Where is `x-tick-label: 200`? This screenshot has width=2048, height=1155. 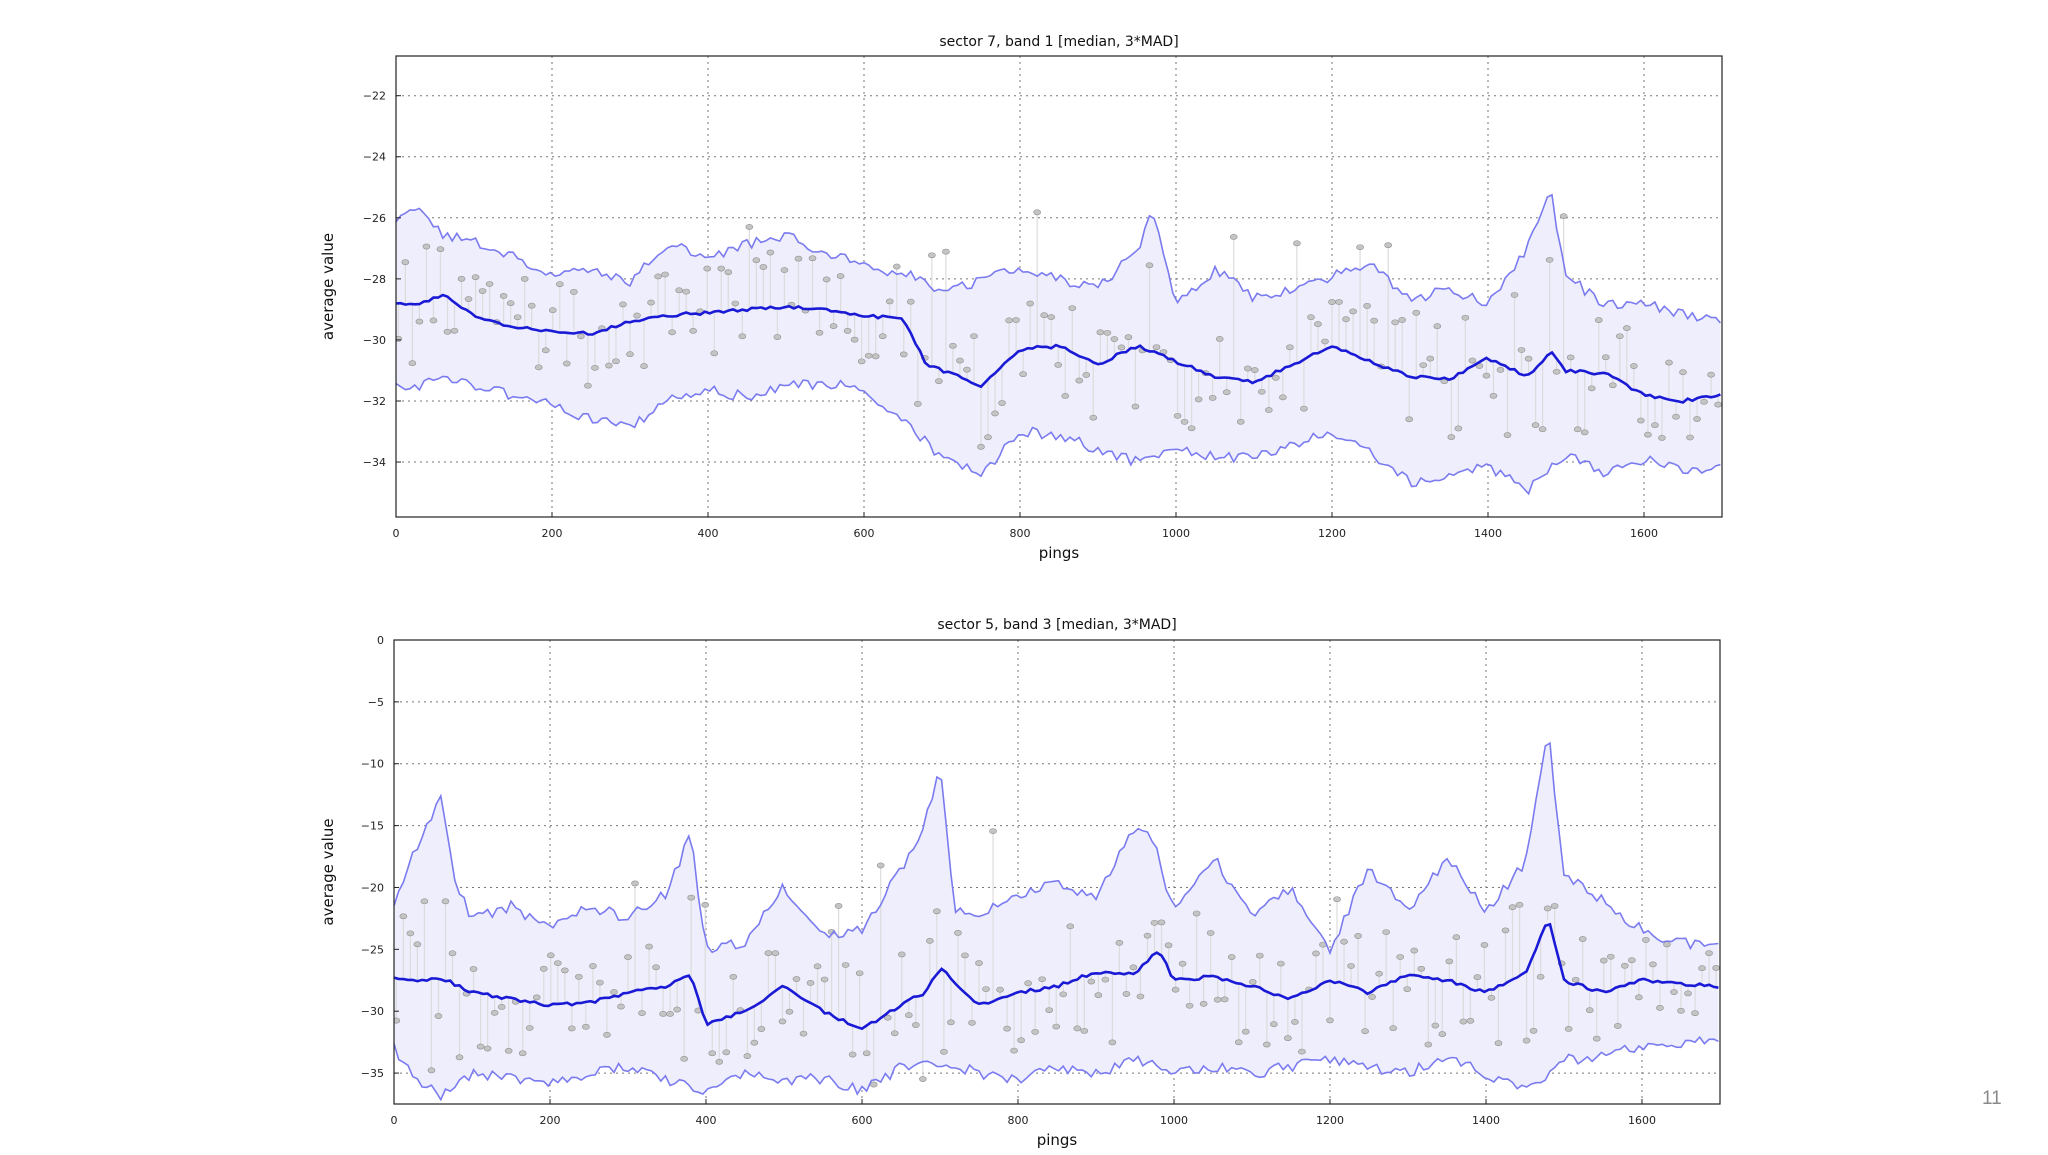 x-tick-label: 200 is located at coordinates (552, 533).